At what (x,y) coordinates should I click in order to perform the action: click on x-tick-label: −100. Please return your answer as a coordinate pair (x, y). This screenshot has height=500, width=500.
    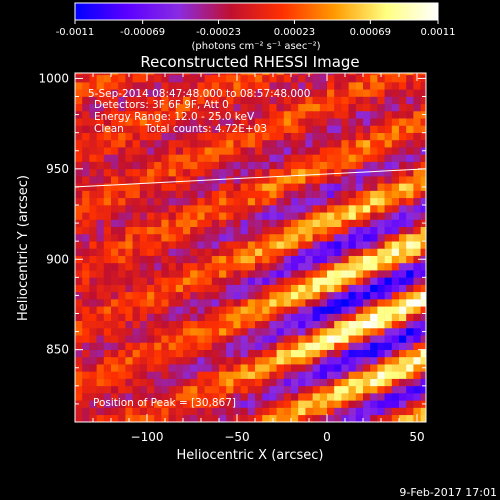
    Looking at the image, I should click on (147, 437).